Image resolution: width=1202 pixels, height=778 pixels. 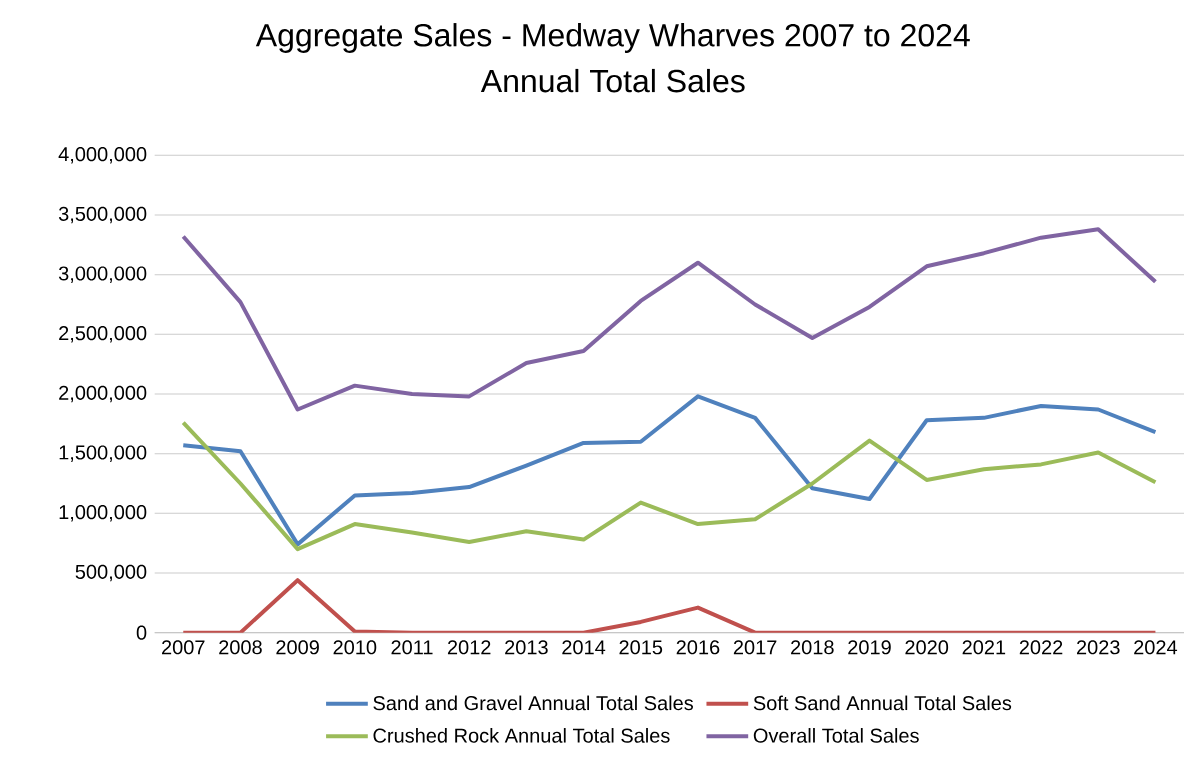 What do you see at coordinates (612, 38) in the screenshot?
I see `chart-title: Aggregate Sales - Medway Wharves 2007 to 2024` at bounding box center [612, 38].